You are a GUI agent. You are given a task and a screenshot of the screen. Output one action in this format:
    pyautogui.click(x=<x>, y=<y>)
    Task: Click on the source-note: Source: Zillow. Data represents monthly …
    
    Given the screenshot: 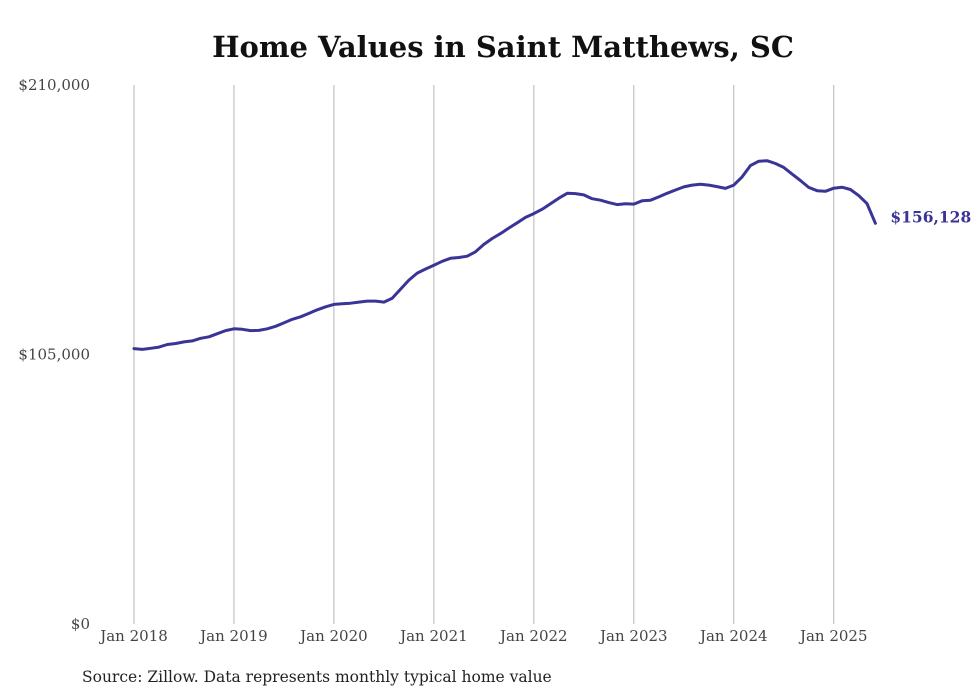 What is the action you would take?
    pyautogui.click(x=317, y=677)
    